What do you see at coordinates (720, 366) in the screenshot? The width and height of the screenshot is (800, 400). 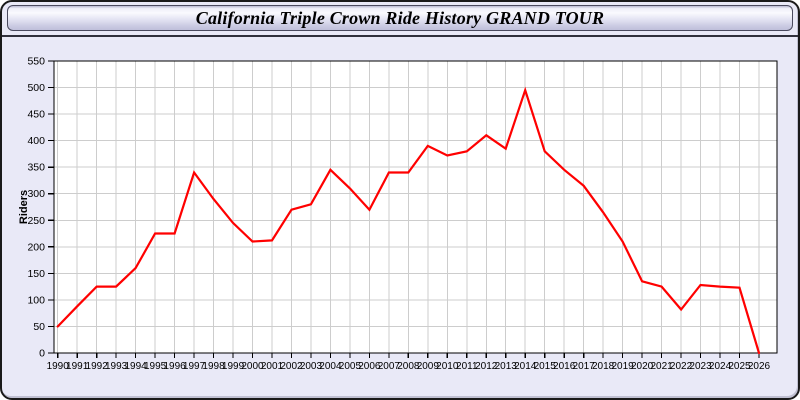 I see `x-tick-label: 2024` at bounding box center [720, 366].